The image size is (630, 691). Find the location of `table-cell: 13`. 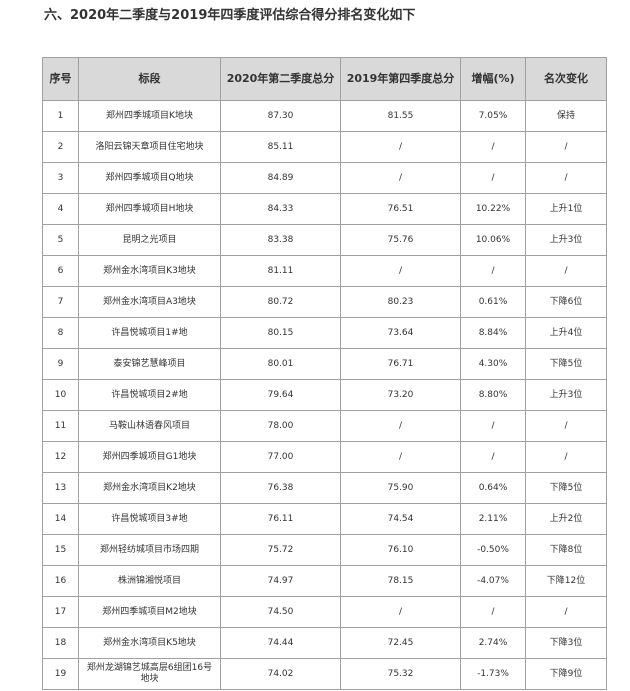

table-cell: 13 is located at coordinates (60, 488).